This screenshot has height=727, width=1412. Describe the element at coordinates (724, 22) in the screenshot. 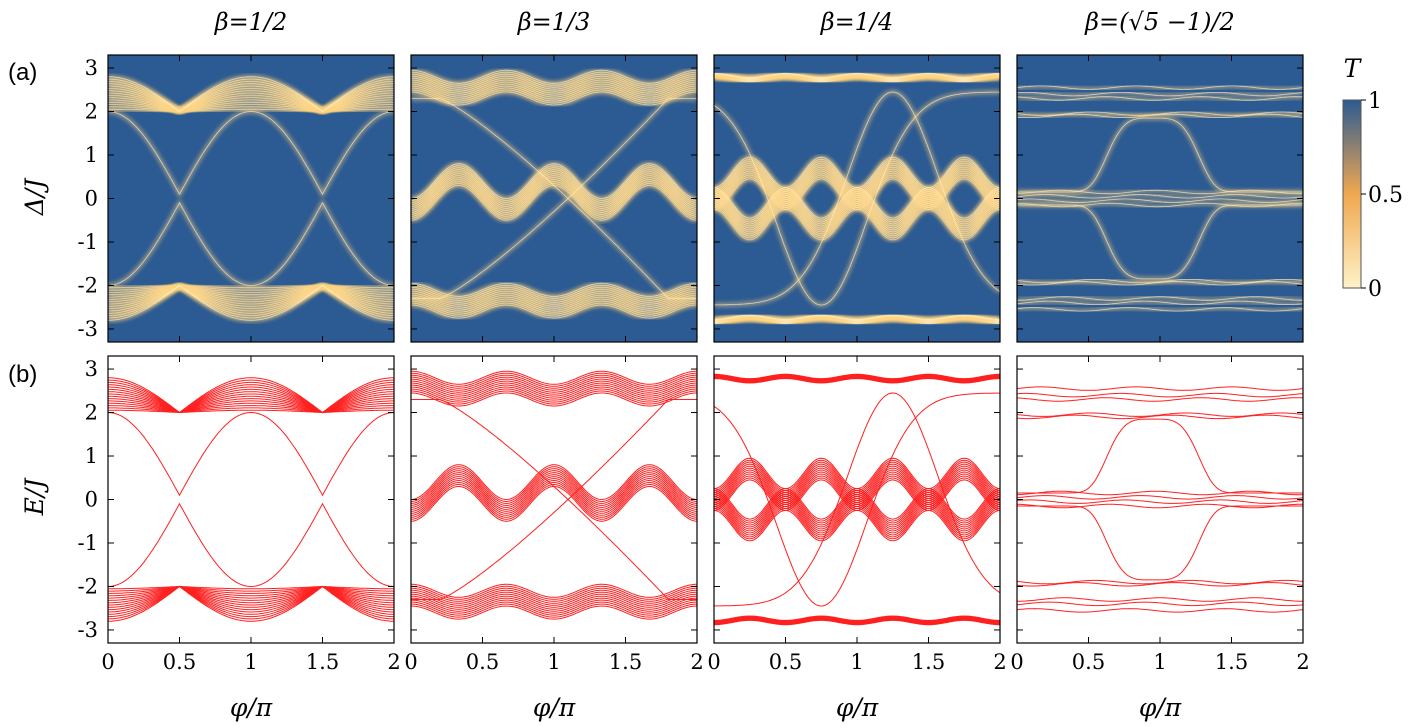

I see `column-titles: β=1/2 β=1/3 β=1/4 β=(√5 −1)/2` at that location.